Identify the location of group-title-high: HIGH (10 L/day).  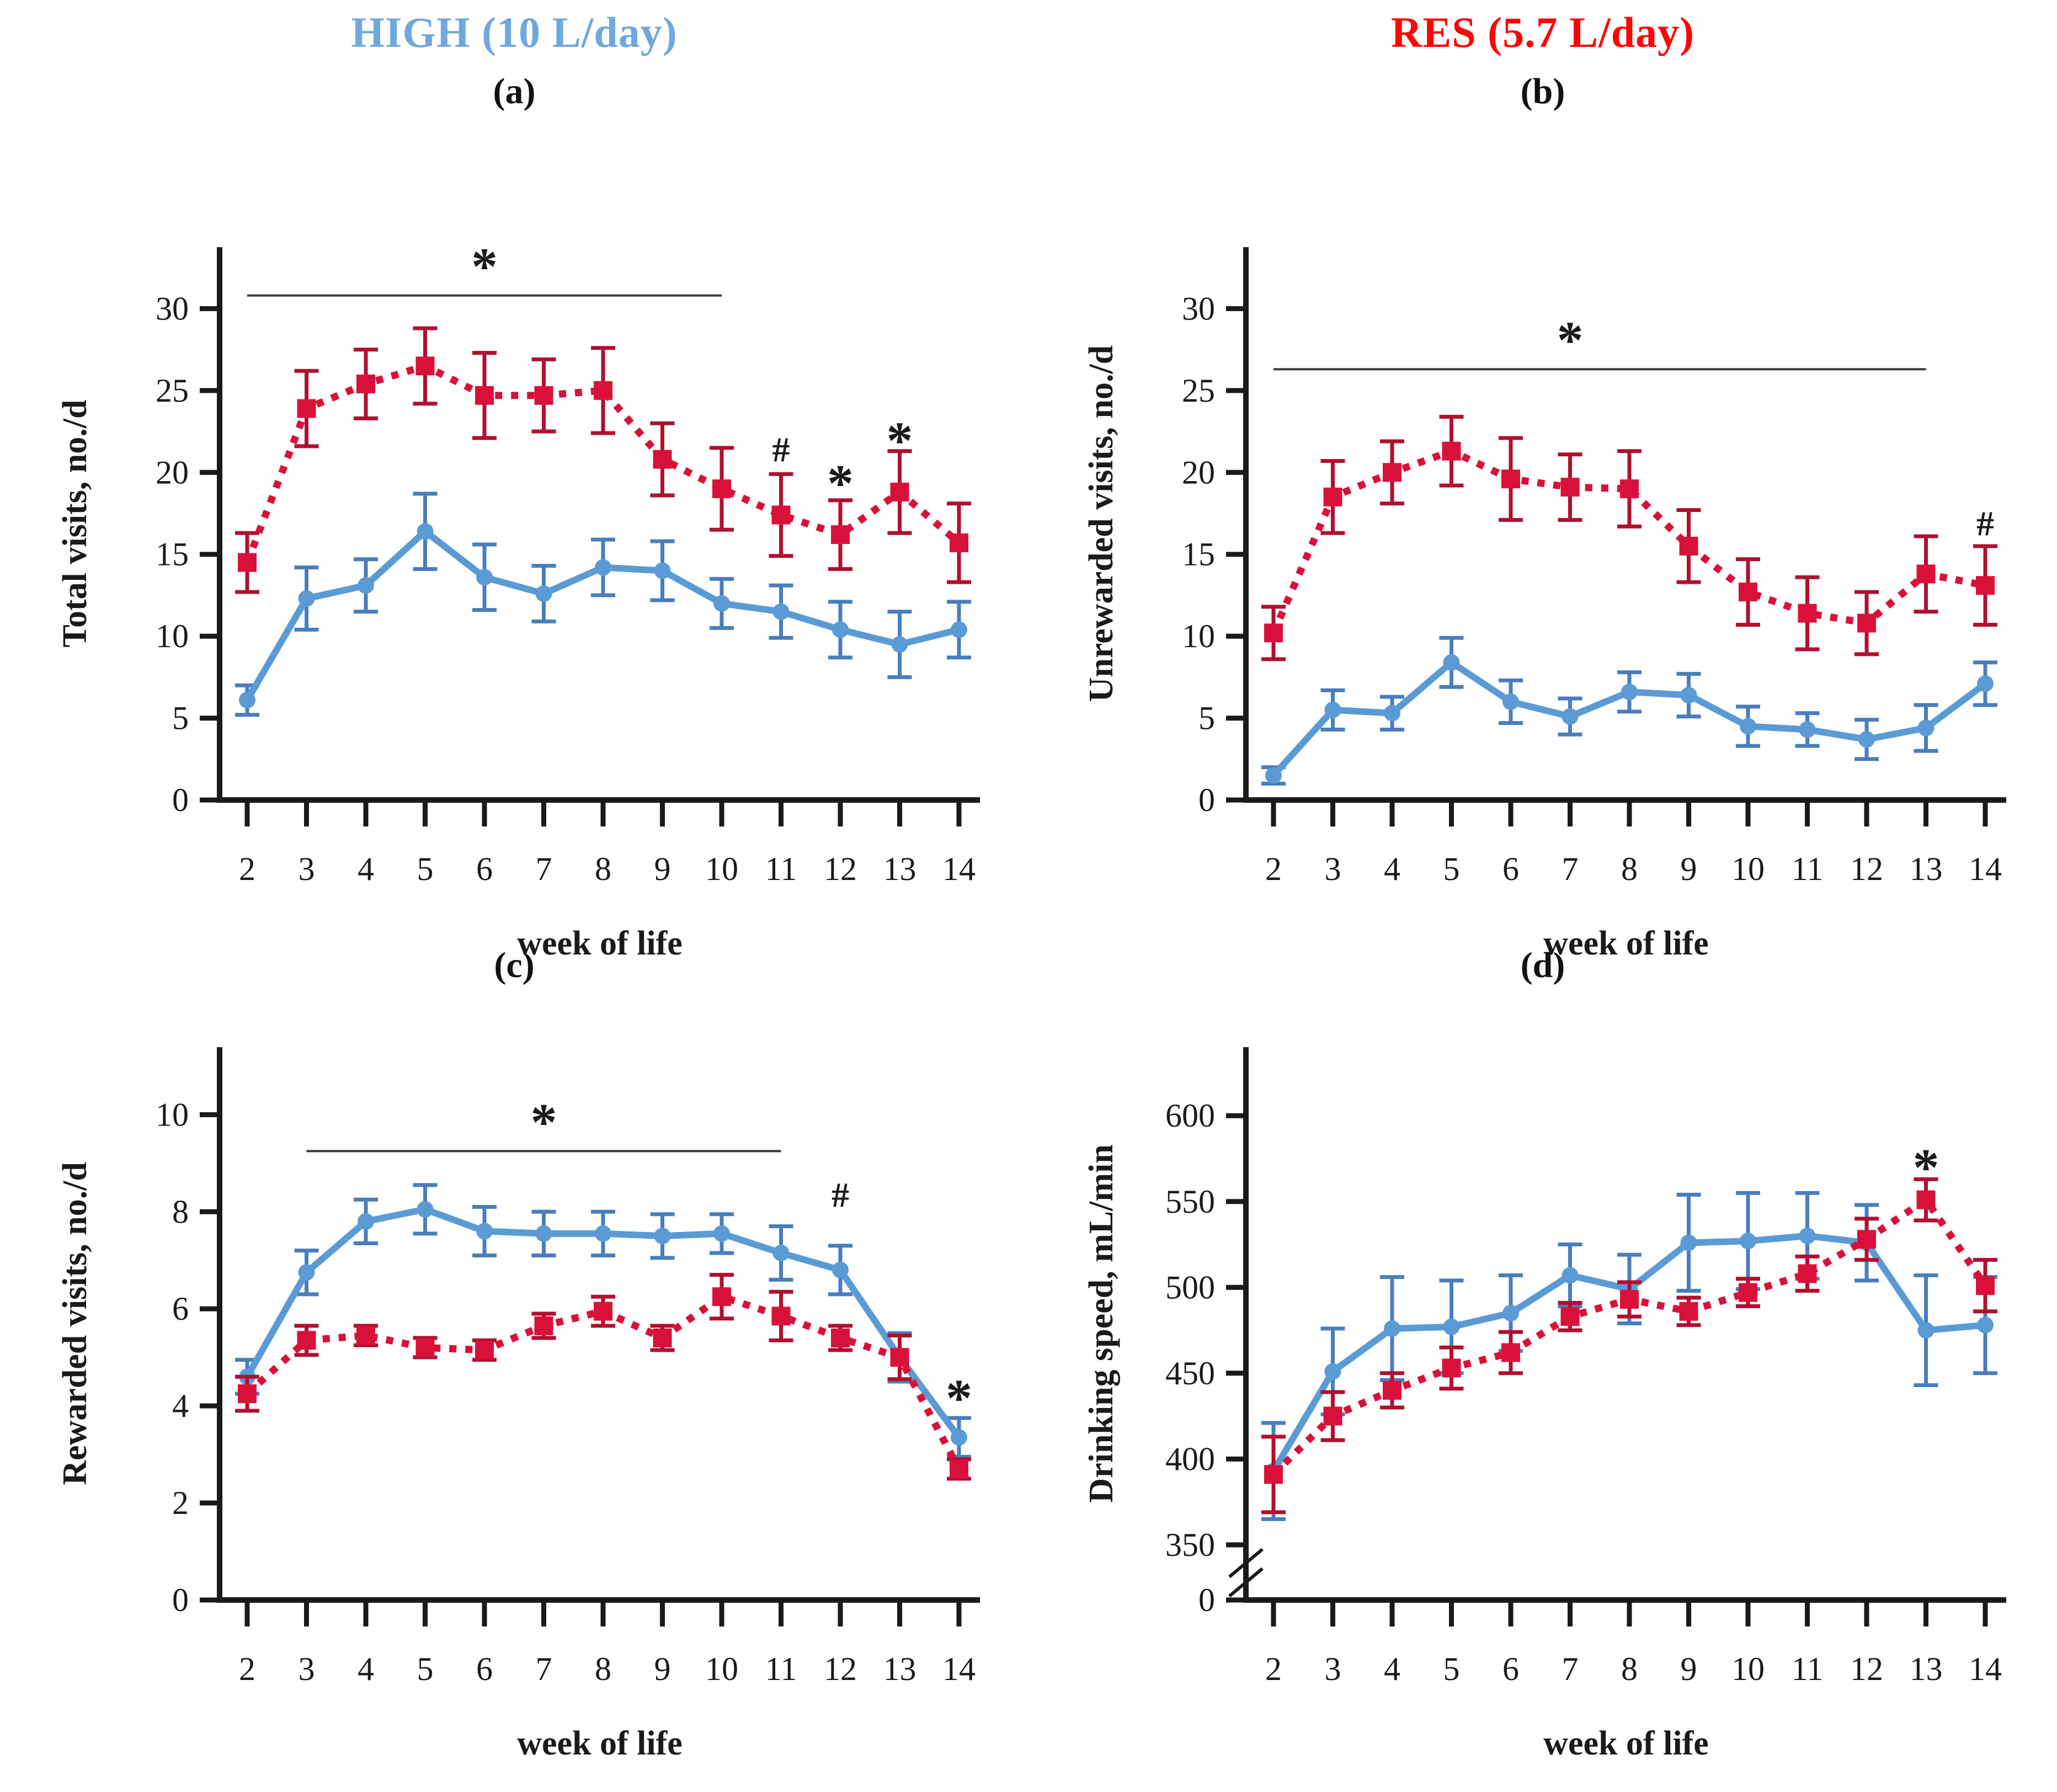
(514, 32).